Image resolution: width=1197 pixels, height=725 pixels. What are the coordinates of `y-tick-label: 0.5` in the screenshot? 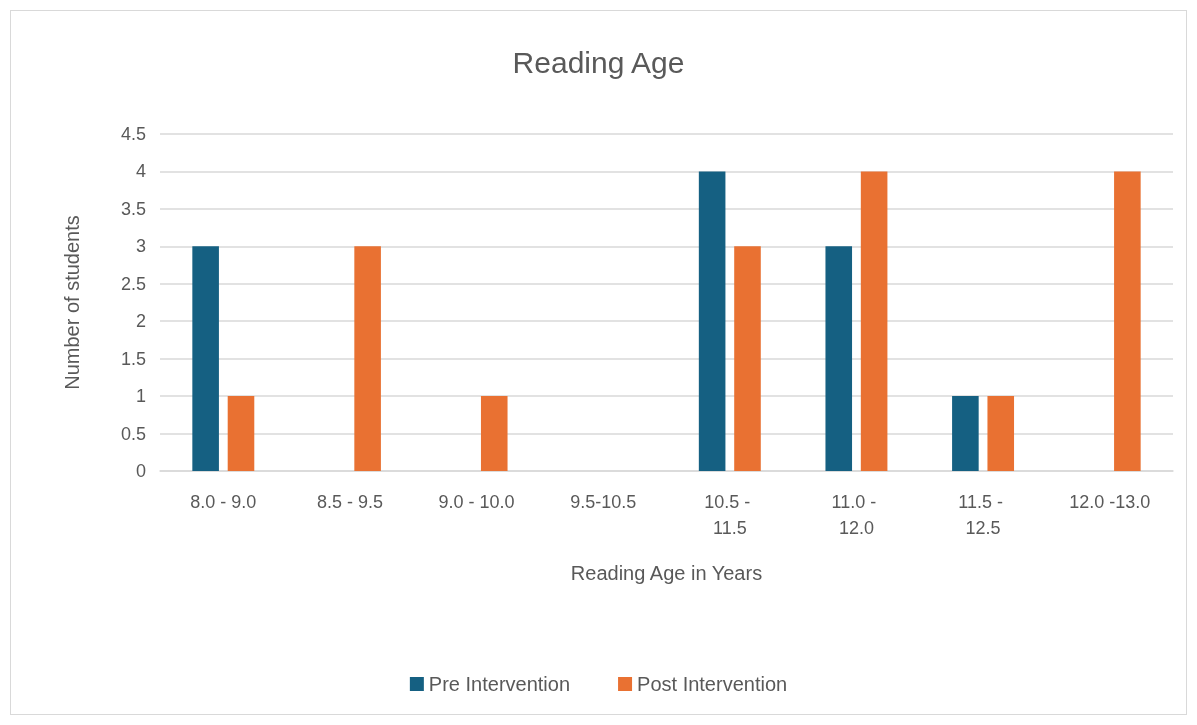 It's located at (133, 433).